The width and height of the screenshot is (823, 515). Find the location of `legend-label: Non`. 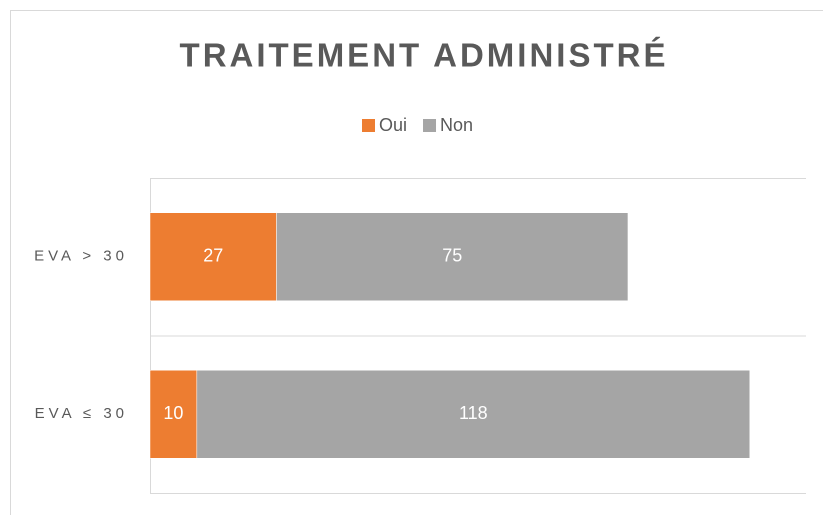

legend-label: Non is located at coordinates (456, 125).